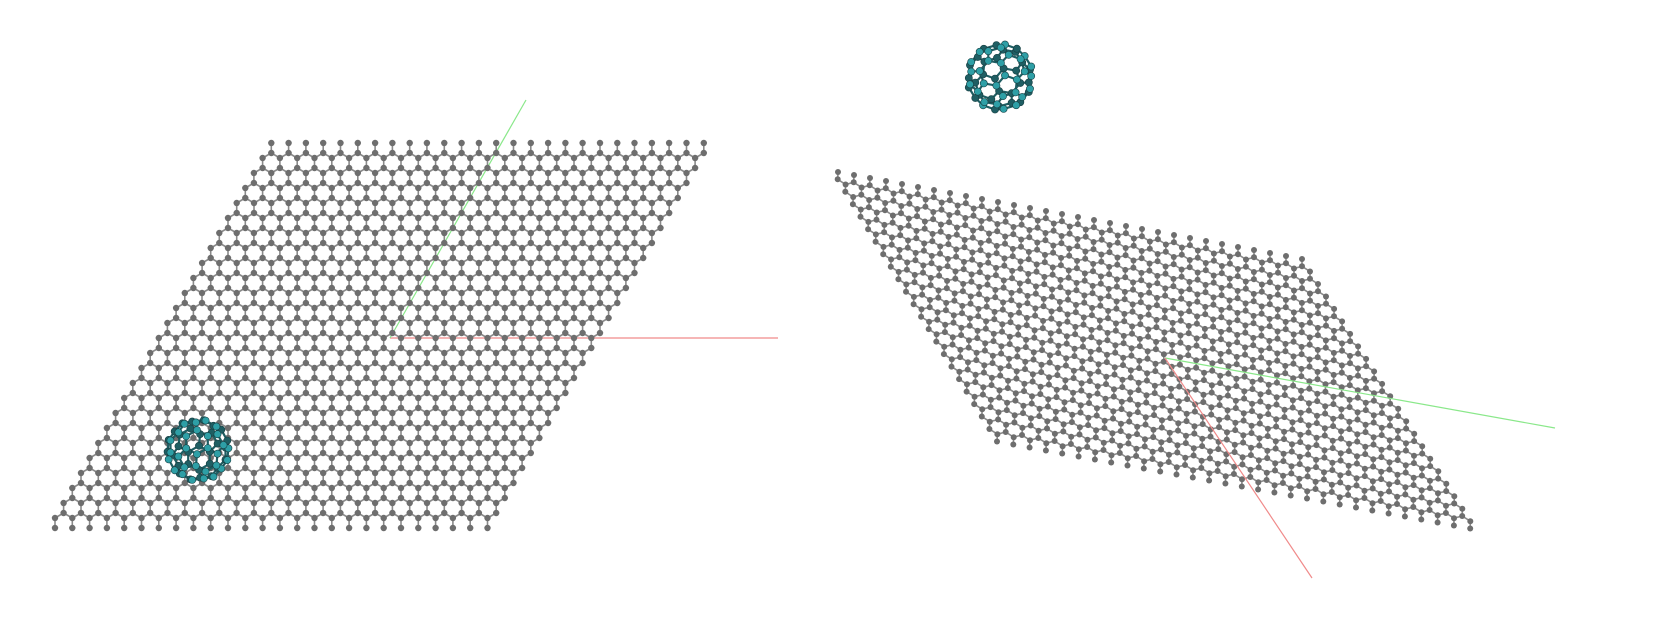  Describe the element at coordinates (458, 219) in the screenshot. I see `axis-y-line` at that location.